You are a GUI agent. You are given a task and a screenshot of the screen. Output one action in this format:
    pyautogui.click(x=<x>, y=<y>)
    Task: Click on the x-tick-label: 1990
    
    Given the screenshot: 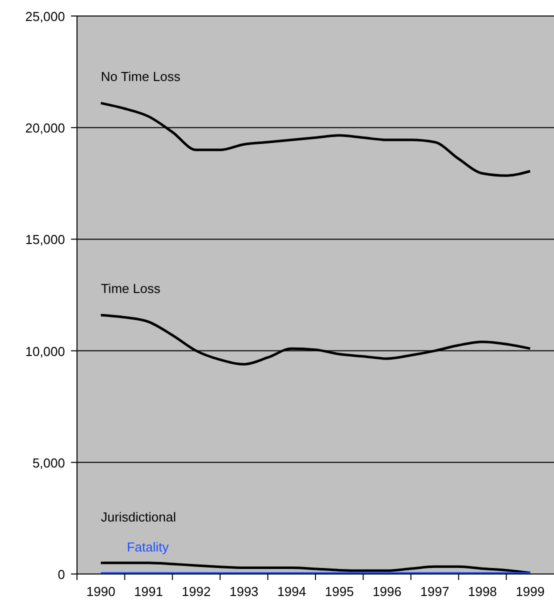 What is the action you would take?
    pyautogui.click(x=101, y=591)
    